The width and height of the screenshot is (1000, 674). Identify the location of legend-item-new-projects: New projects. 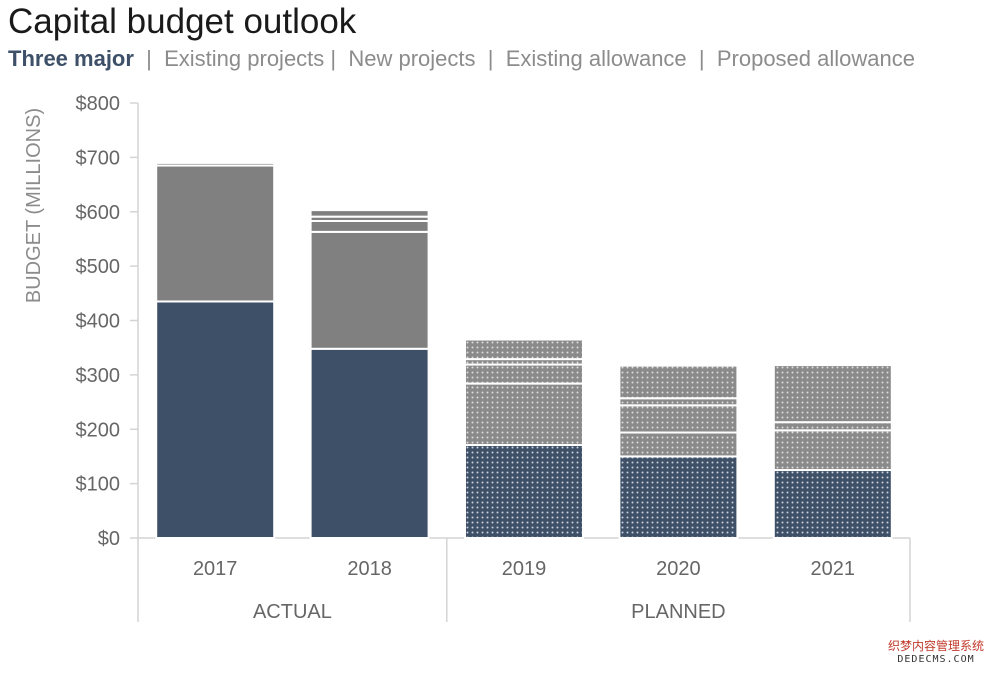
(412, 58).